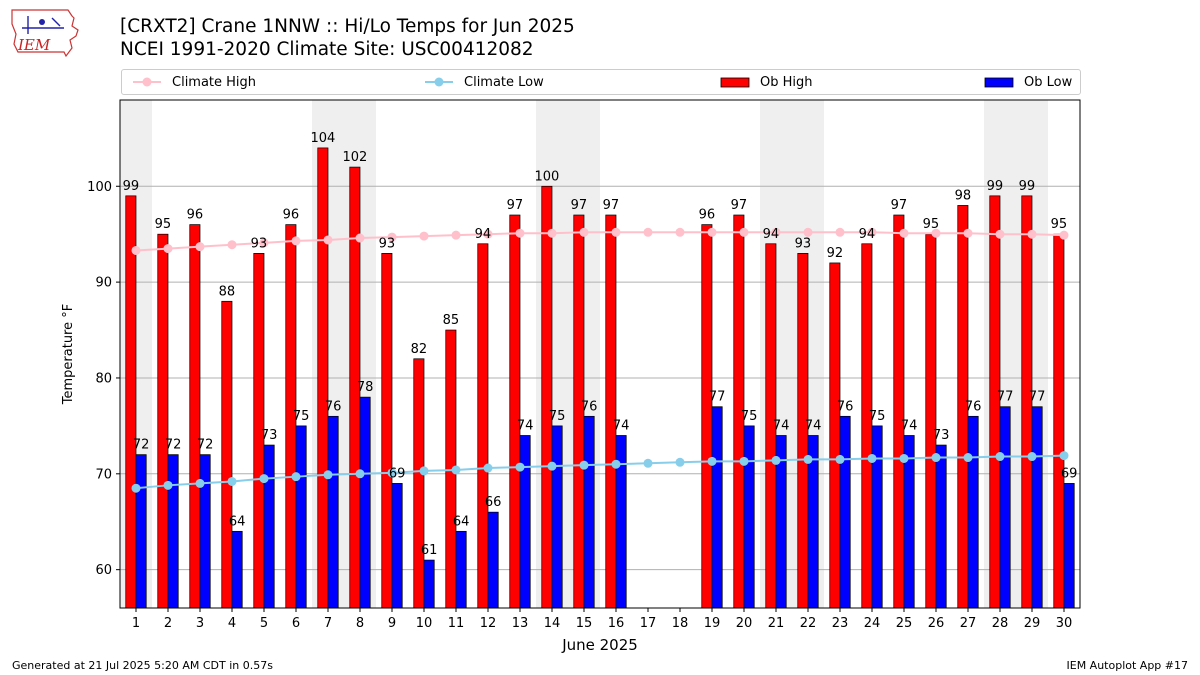  I want to click on label-ob-low-3: 72, so click(205, 445).